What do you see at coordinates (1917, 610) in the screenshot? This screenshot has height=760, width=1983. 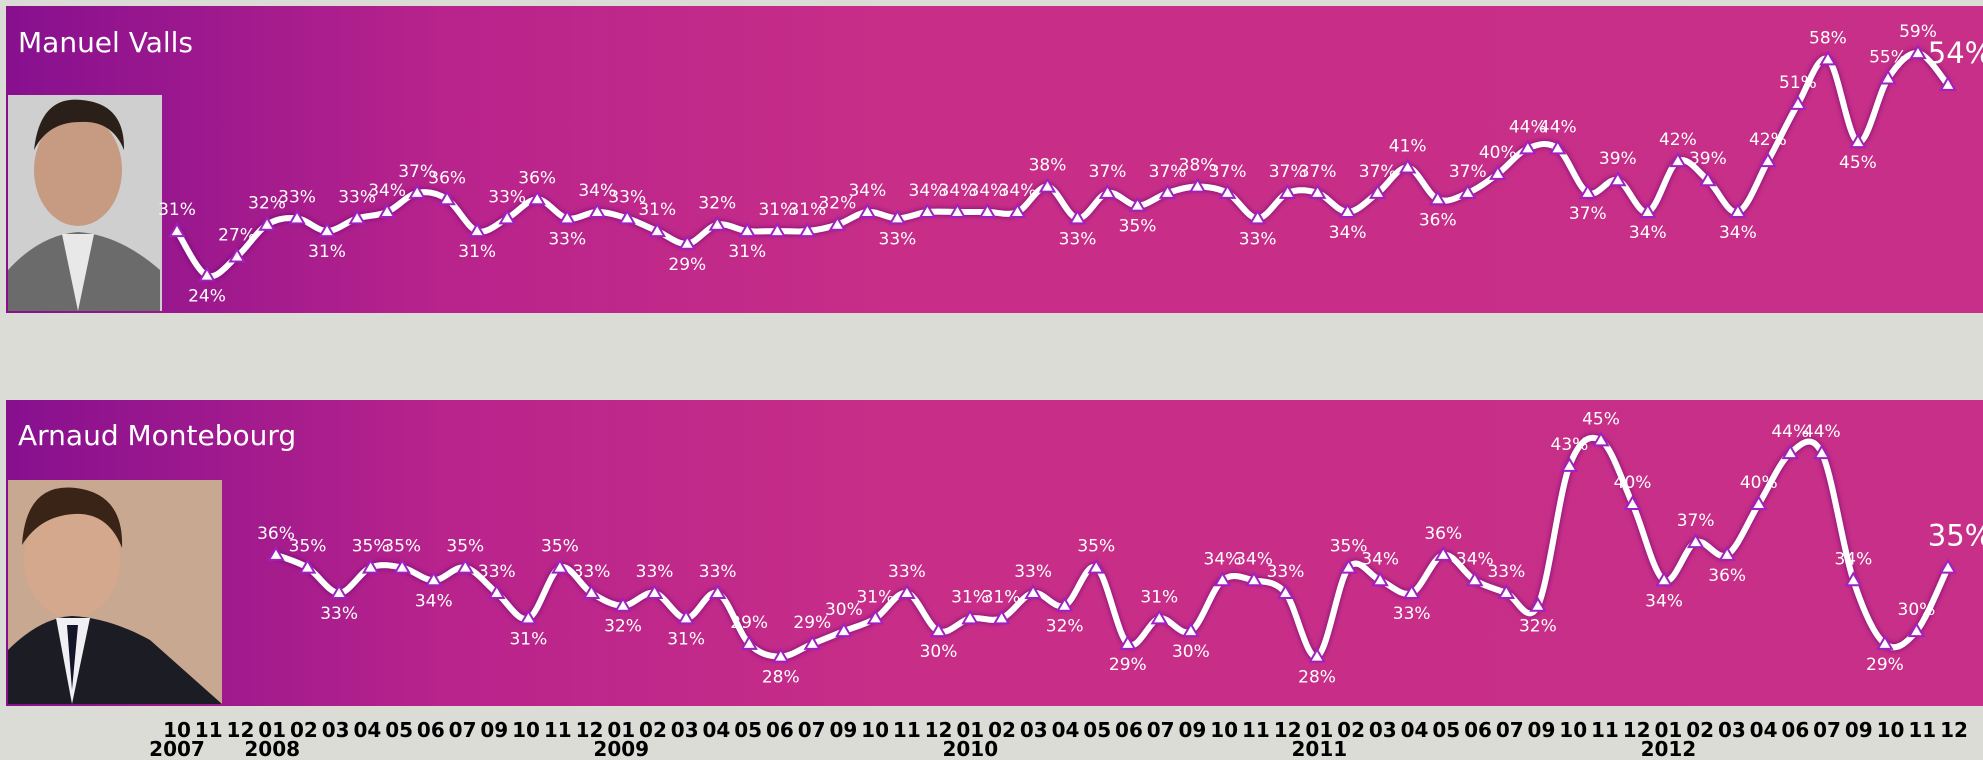 I see `data-label: 30%` at bounding box center [1917, 610].